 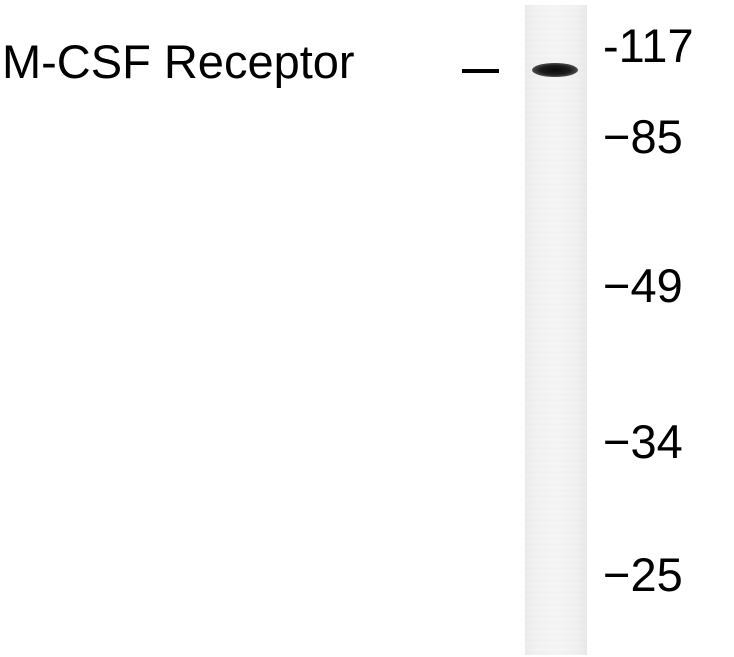 What do you see at coordinates (643, 441) in the screenshot?
I see `marker-34: −34` at bounding box center [643, 441].